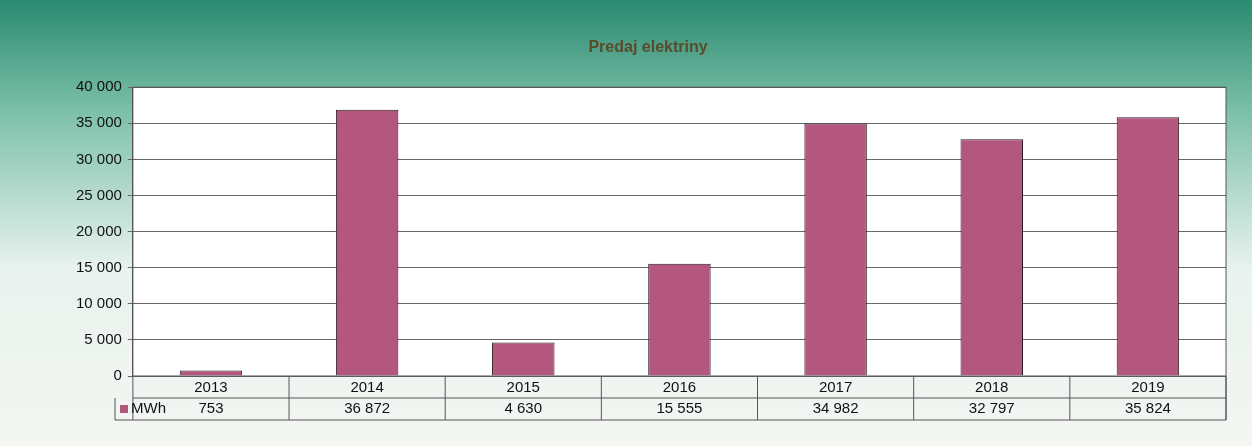  I want to click on chart-title: Predaj elektriny, so click(648, 47).